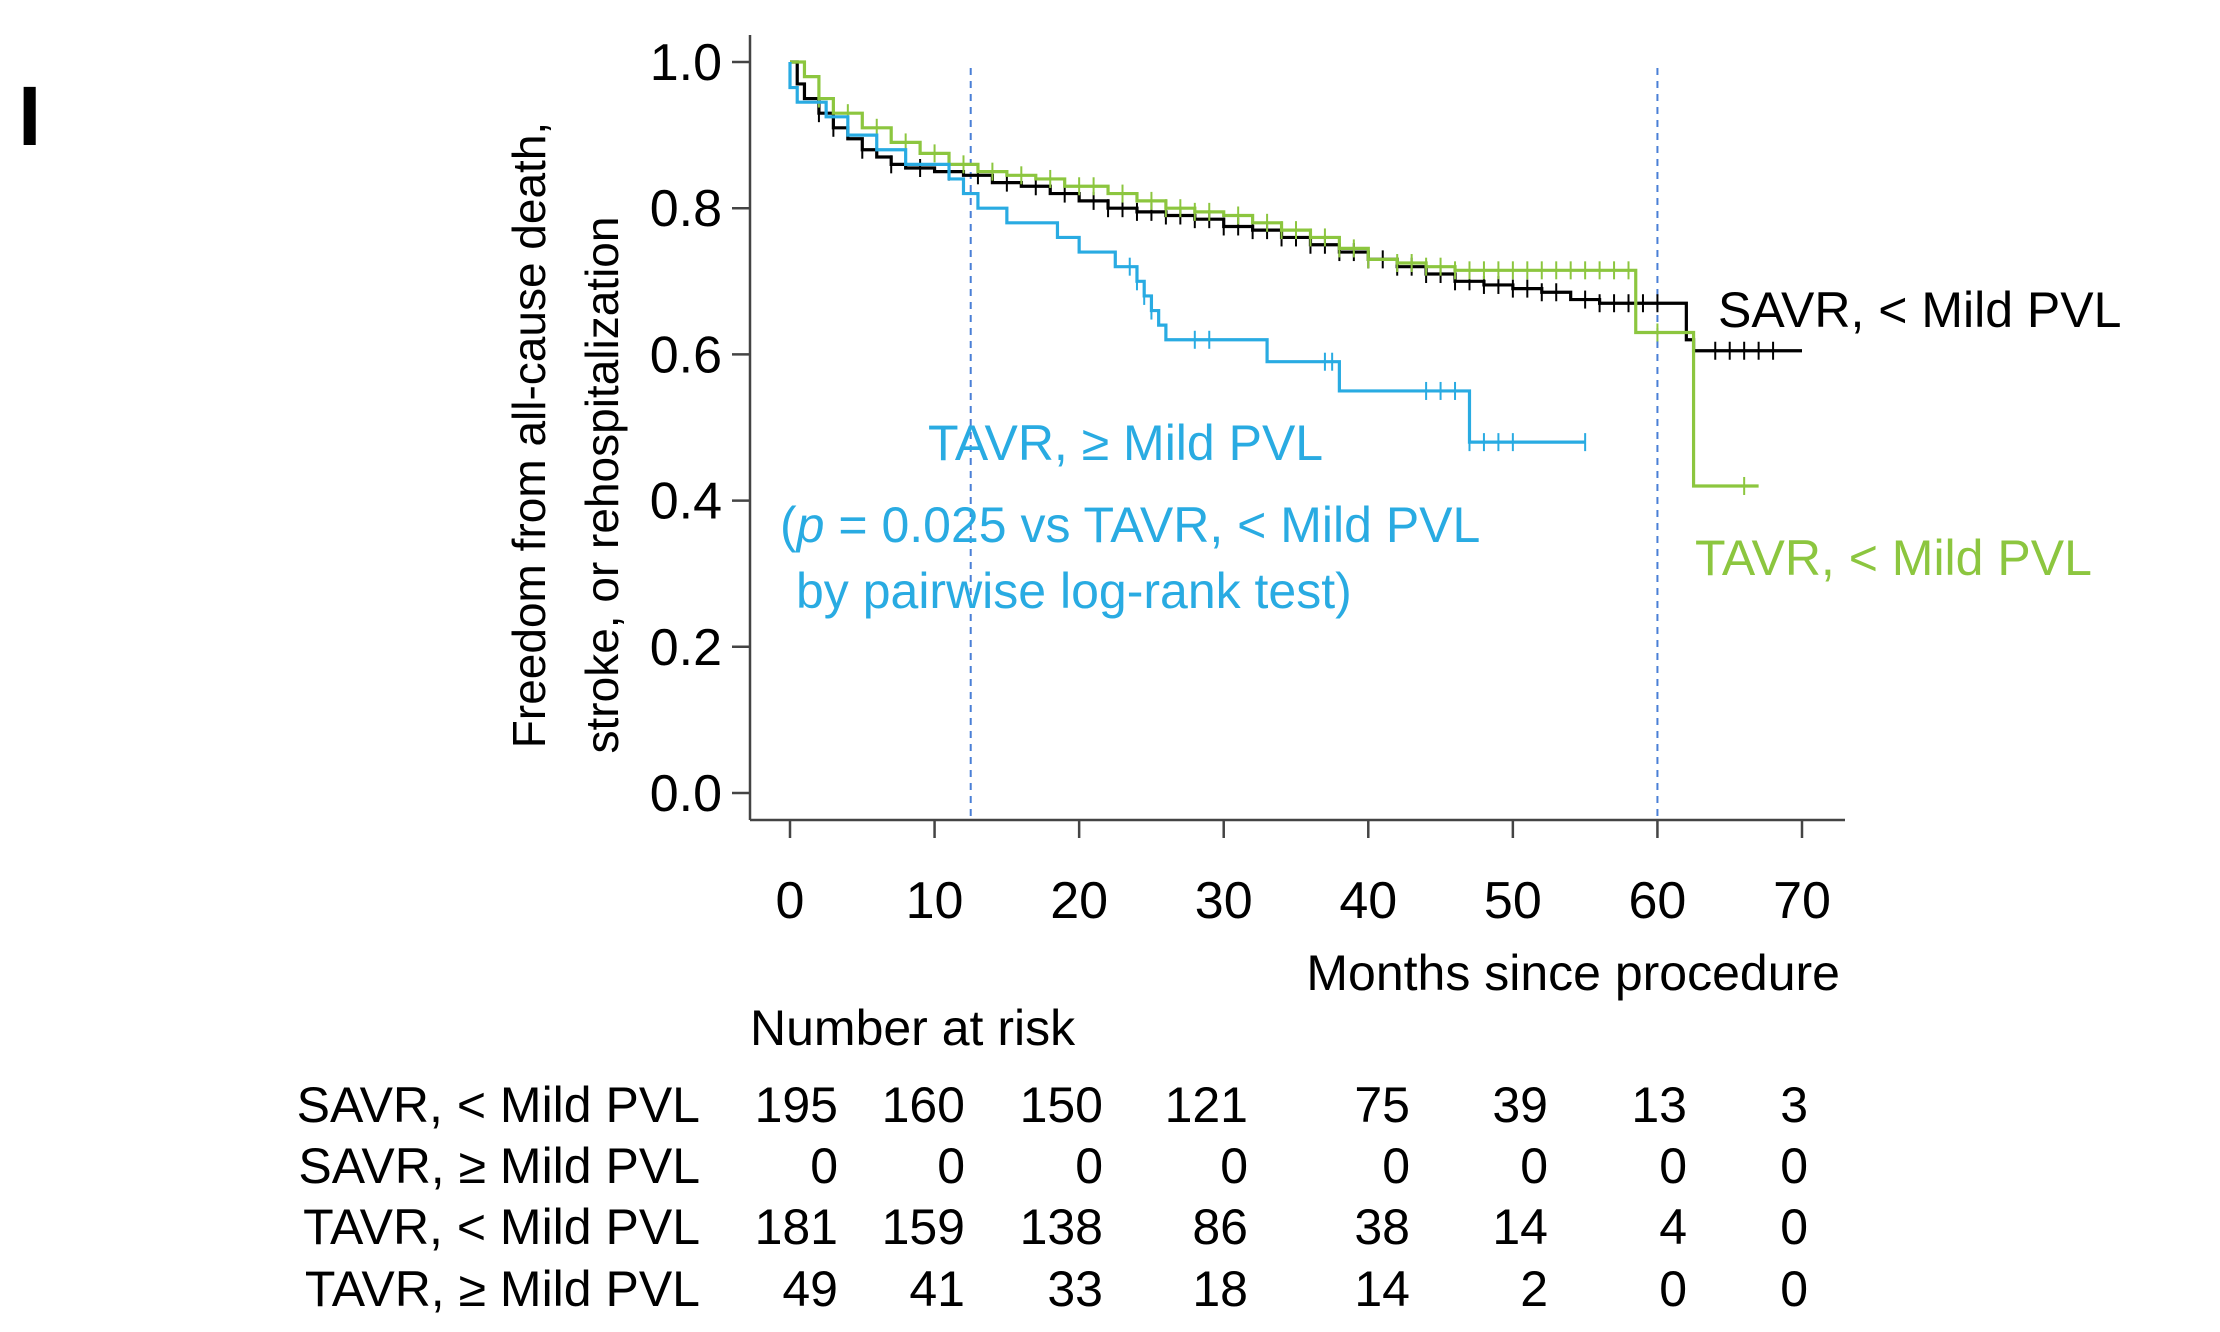 The width and height of the screenshot is (2220, 1332). What do you see at coordinates (1893, 558) in the screenshot?
I see `label-tavr-less-mild: TAVR, < Mild PVL` at bounding box center [1893, 558].